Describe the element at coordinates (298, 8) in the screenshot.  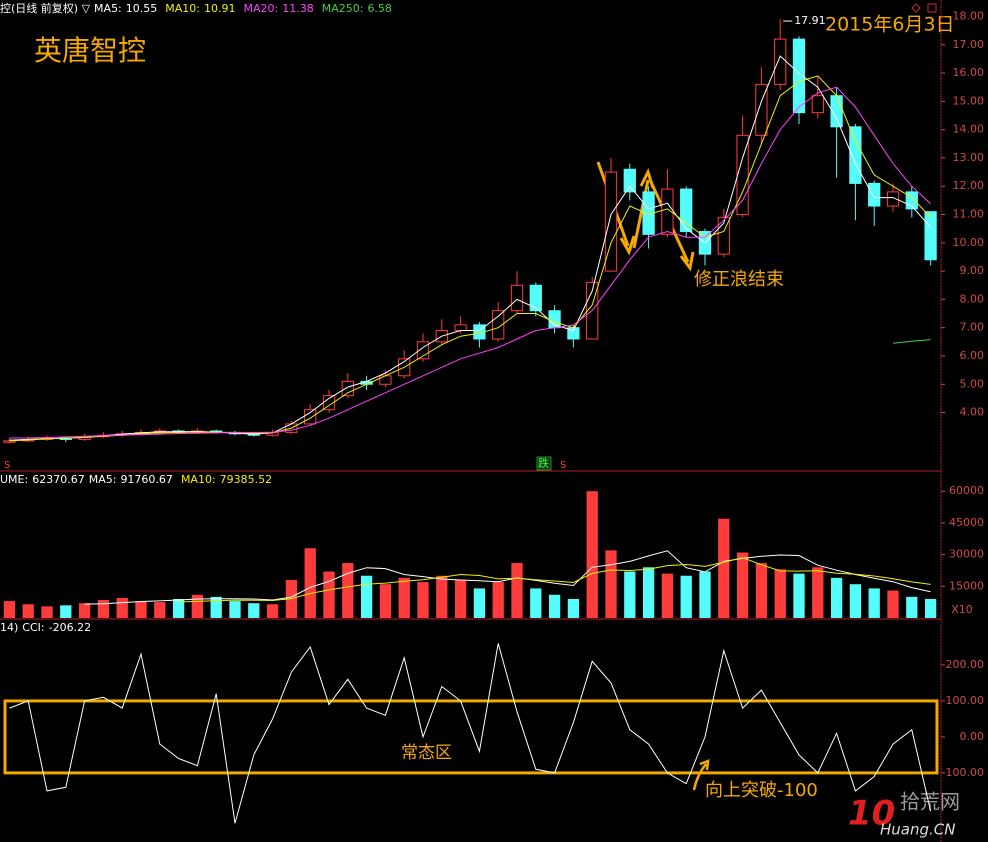
I see `legend-value: 11.38` at that location.